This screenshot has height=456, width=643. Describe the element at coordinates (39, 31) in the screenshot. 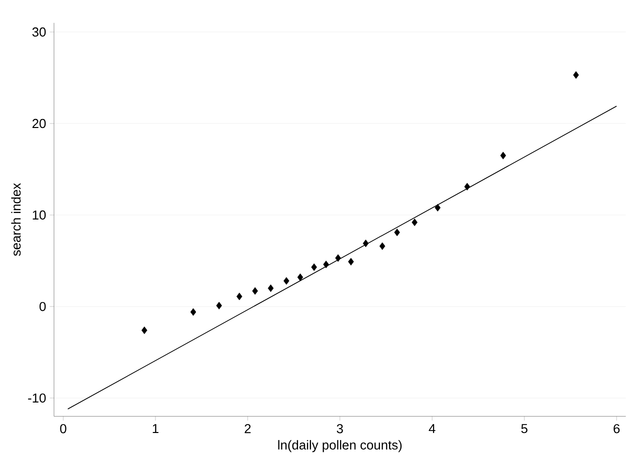

I see `y-tick-label: 30` at that location.